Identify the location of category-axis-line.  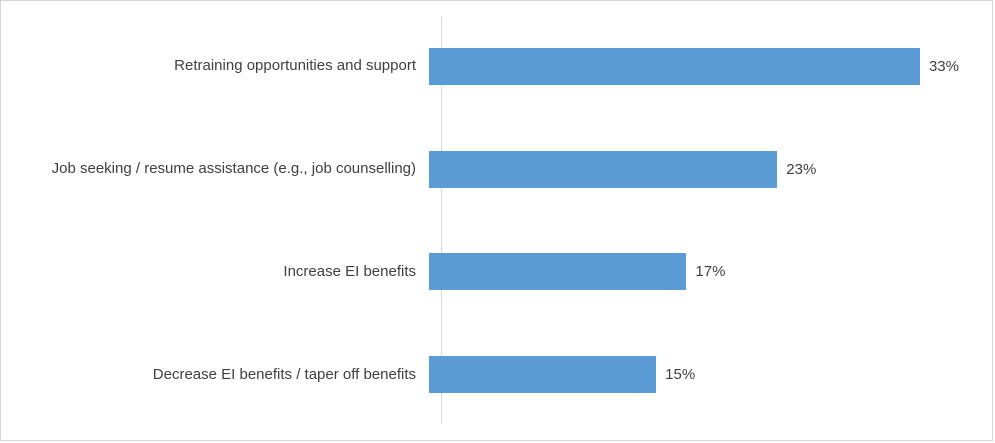
(441, 220).